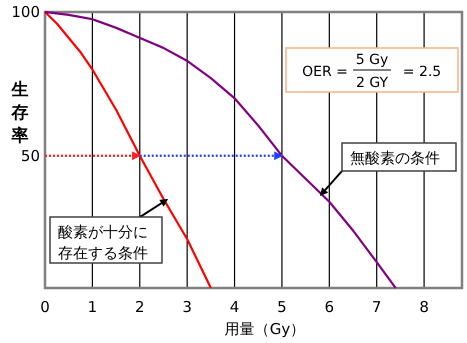 This screenshot has height=343, width=467. What do you see at coordinates (25, 12) in the screenshot?
I see `y-tick-label: 100` at bounding box center [25, 12].